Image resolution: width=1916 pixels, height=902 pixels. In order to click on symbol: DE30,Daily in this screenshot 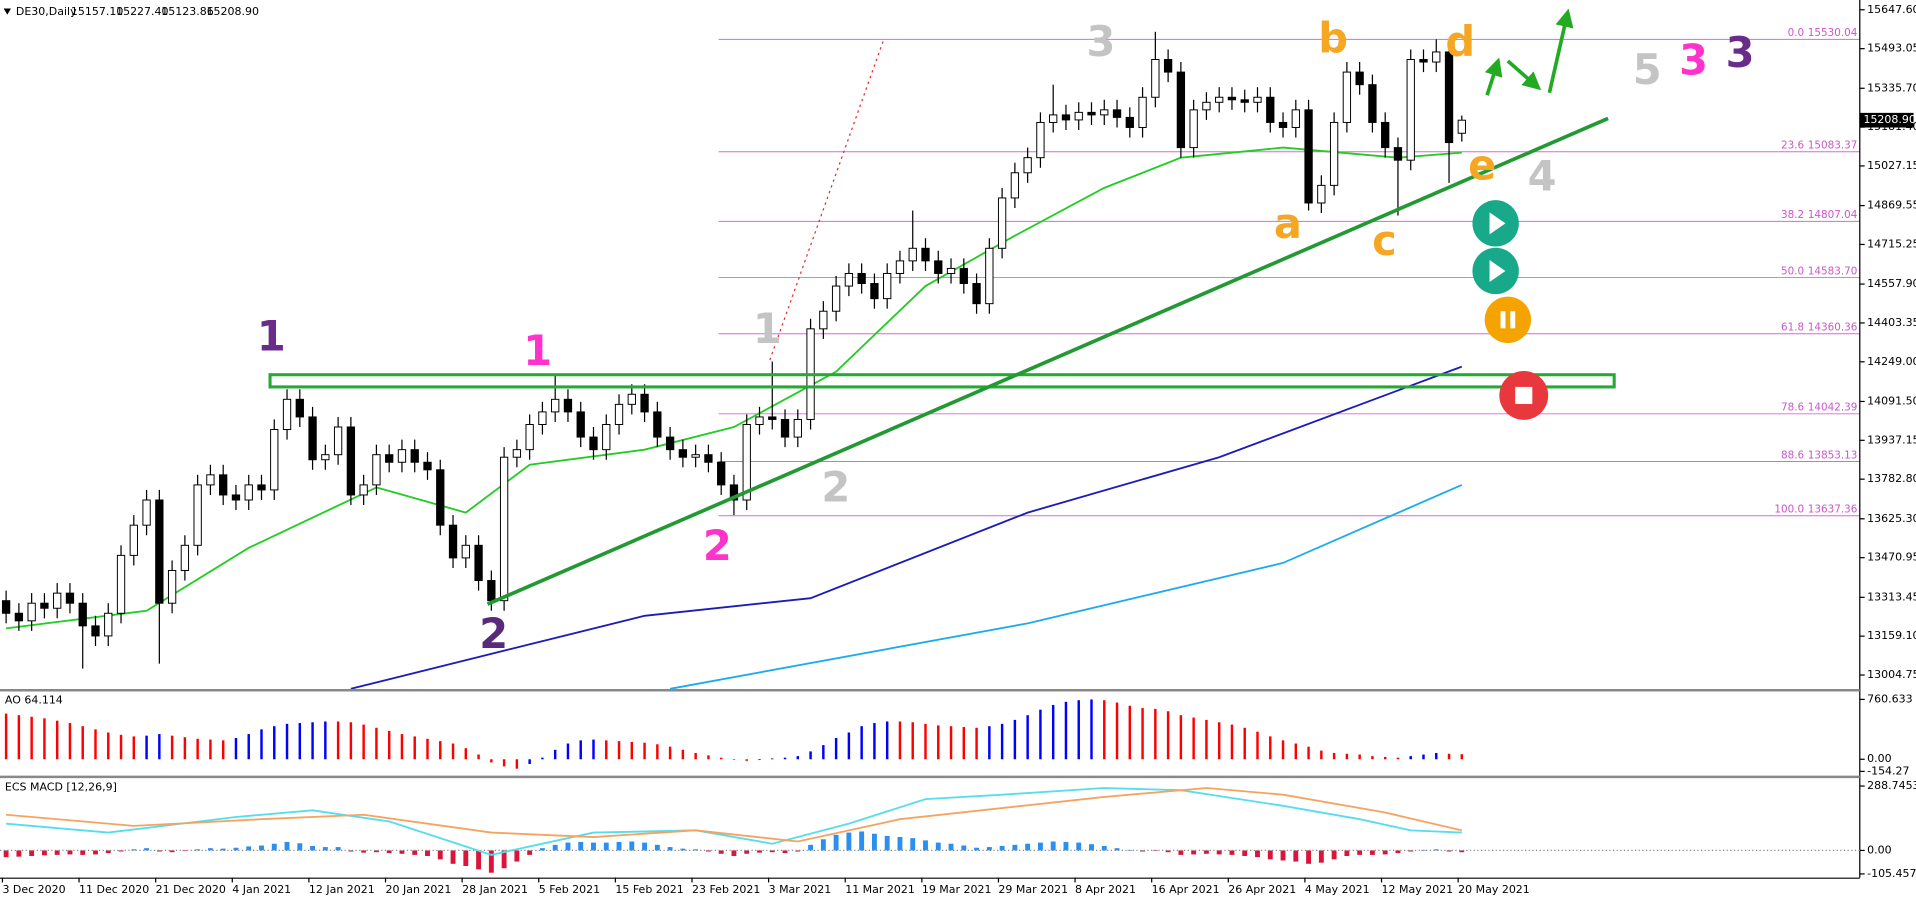, I will do `click(46, 11)`.